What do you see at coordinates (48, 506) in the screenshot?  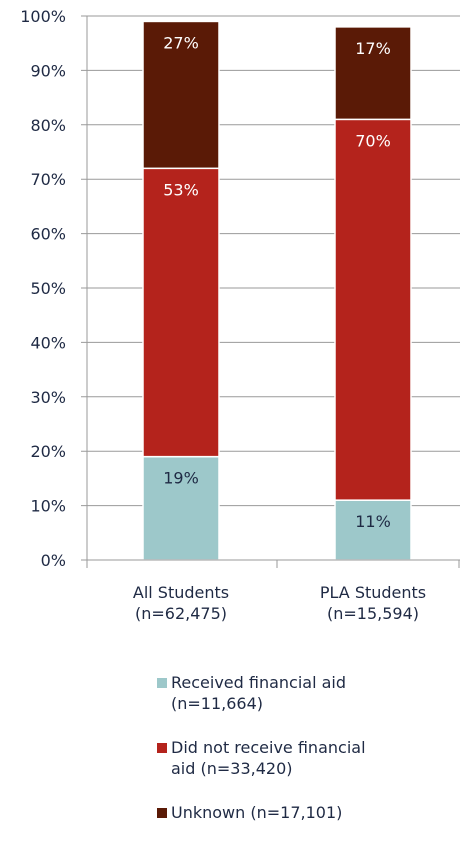 I see `y-tick-label: 10%` at bounding box center [48, 506].